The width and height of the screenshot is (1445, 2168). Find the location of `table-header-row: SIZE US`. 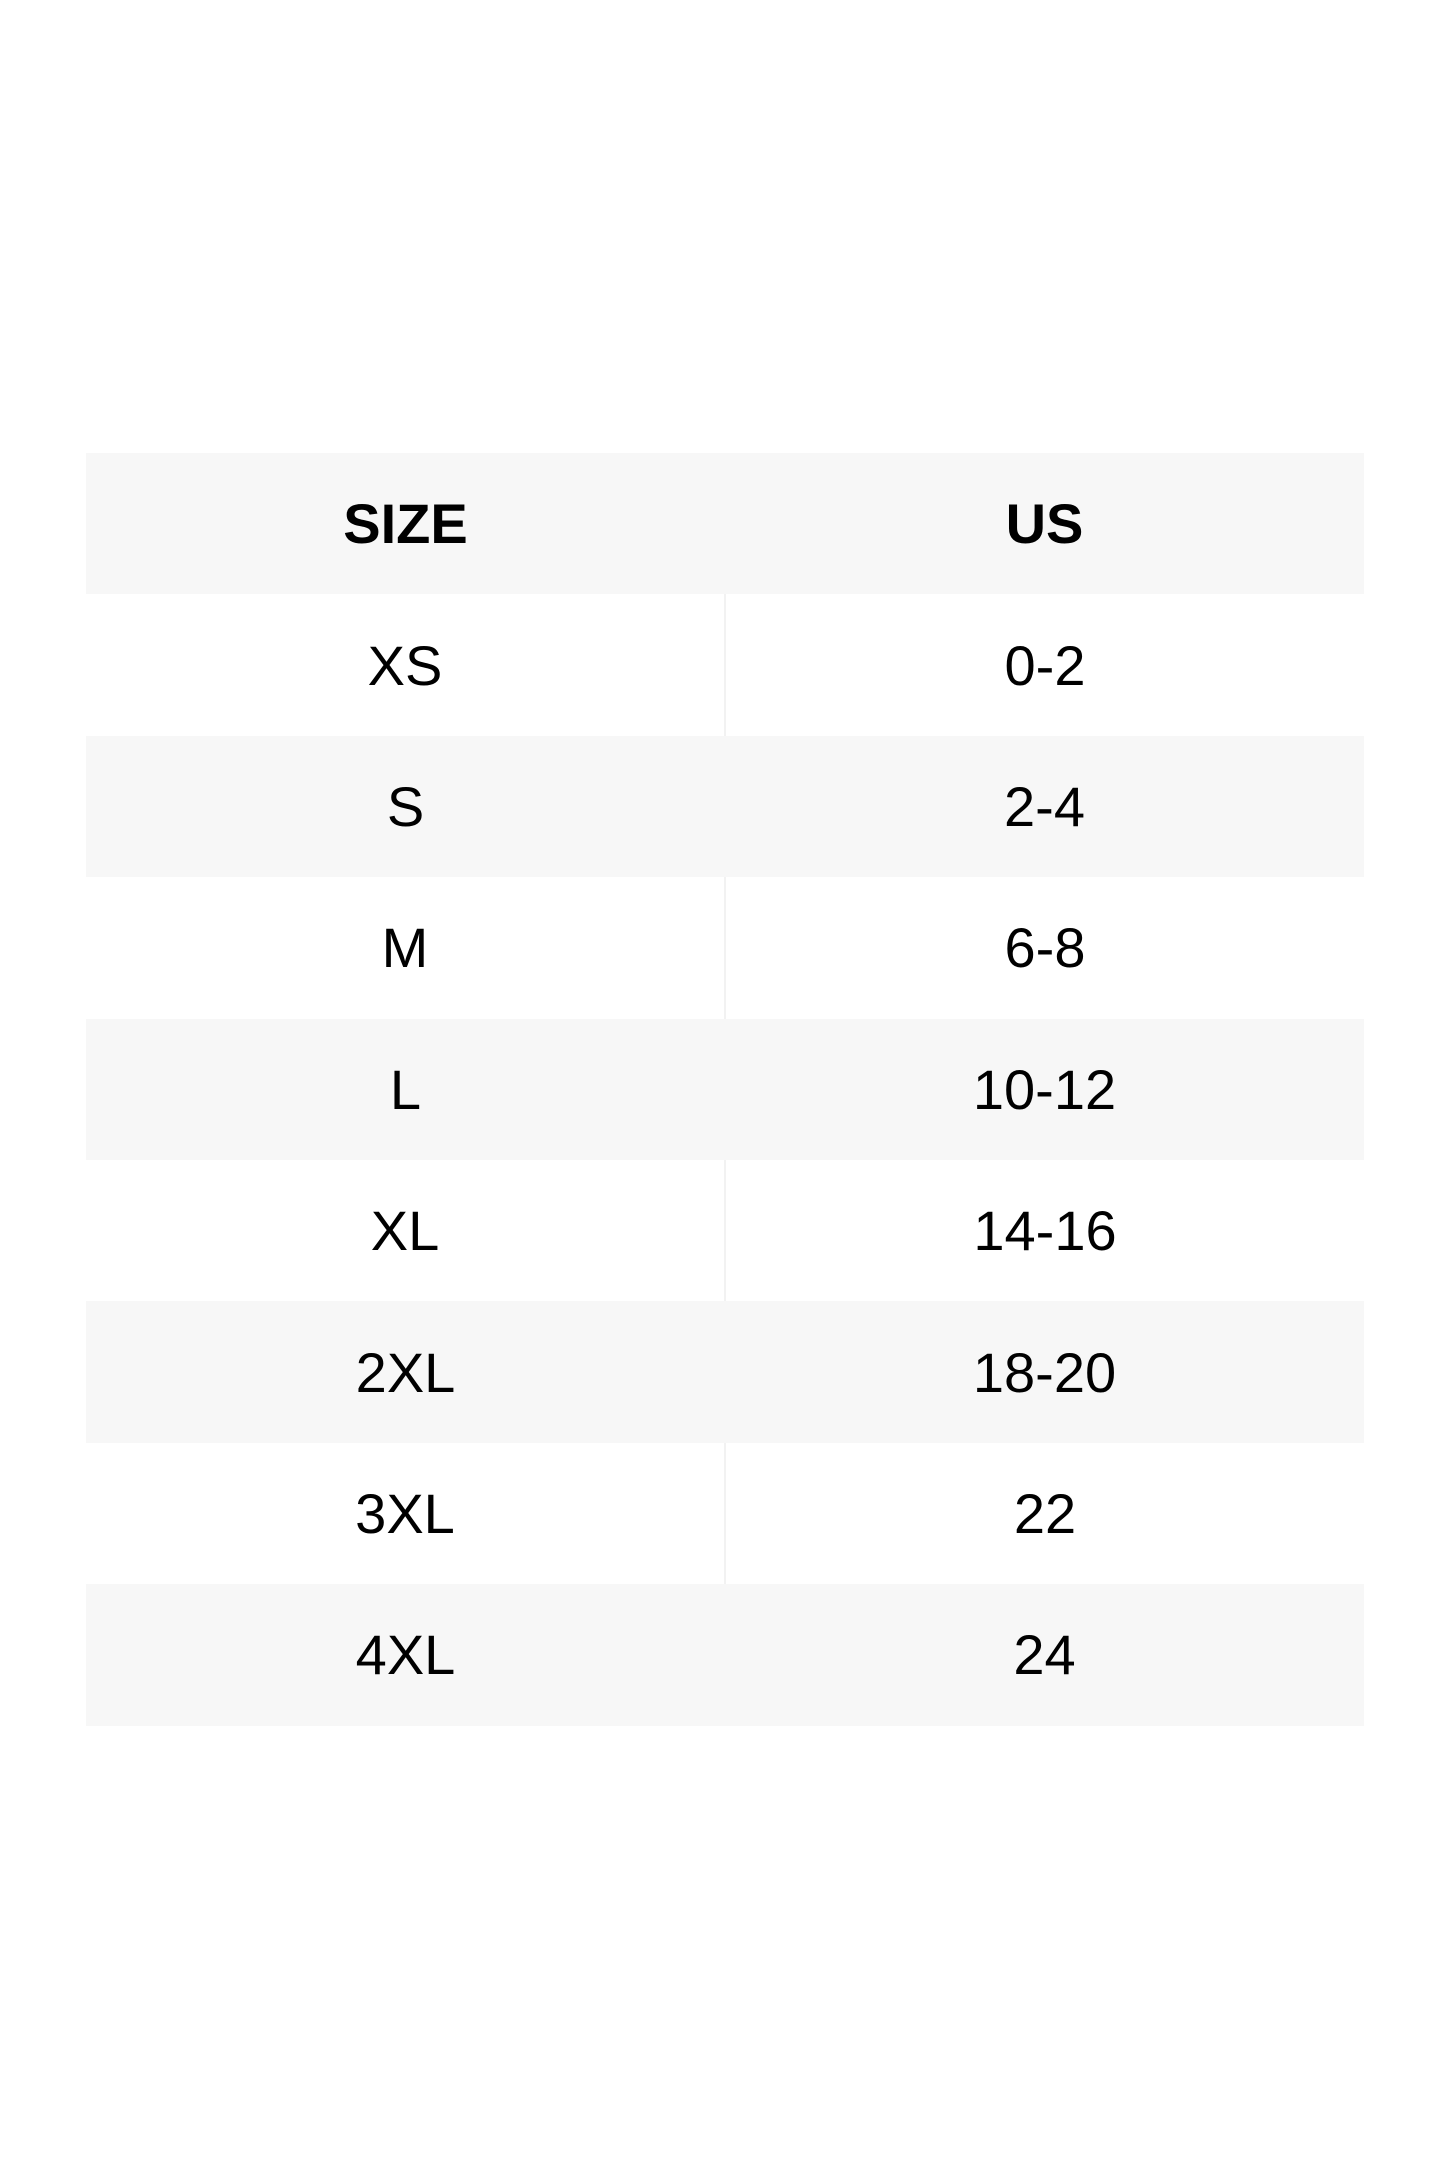

table-header-row: SIZE US is located at coordinates (725, 524).